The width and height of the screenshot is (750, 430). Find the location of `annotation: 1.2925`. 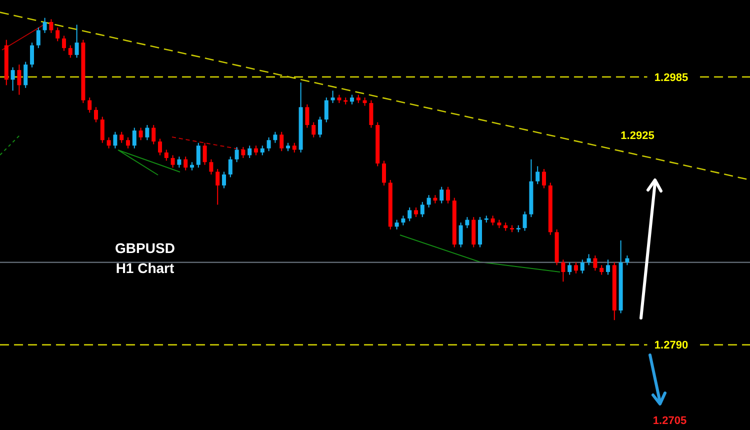

annotation: 1.2925 is located at coordinates (637, 136).